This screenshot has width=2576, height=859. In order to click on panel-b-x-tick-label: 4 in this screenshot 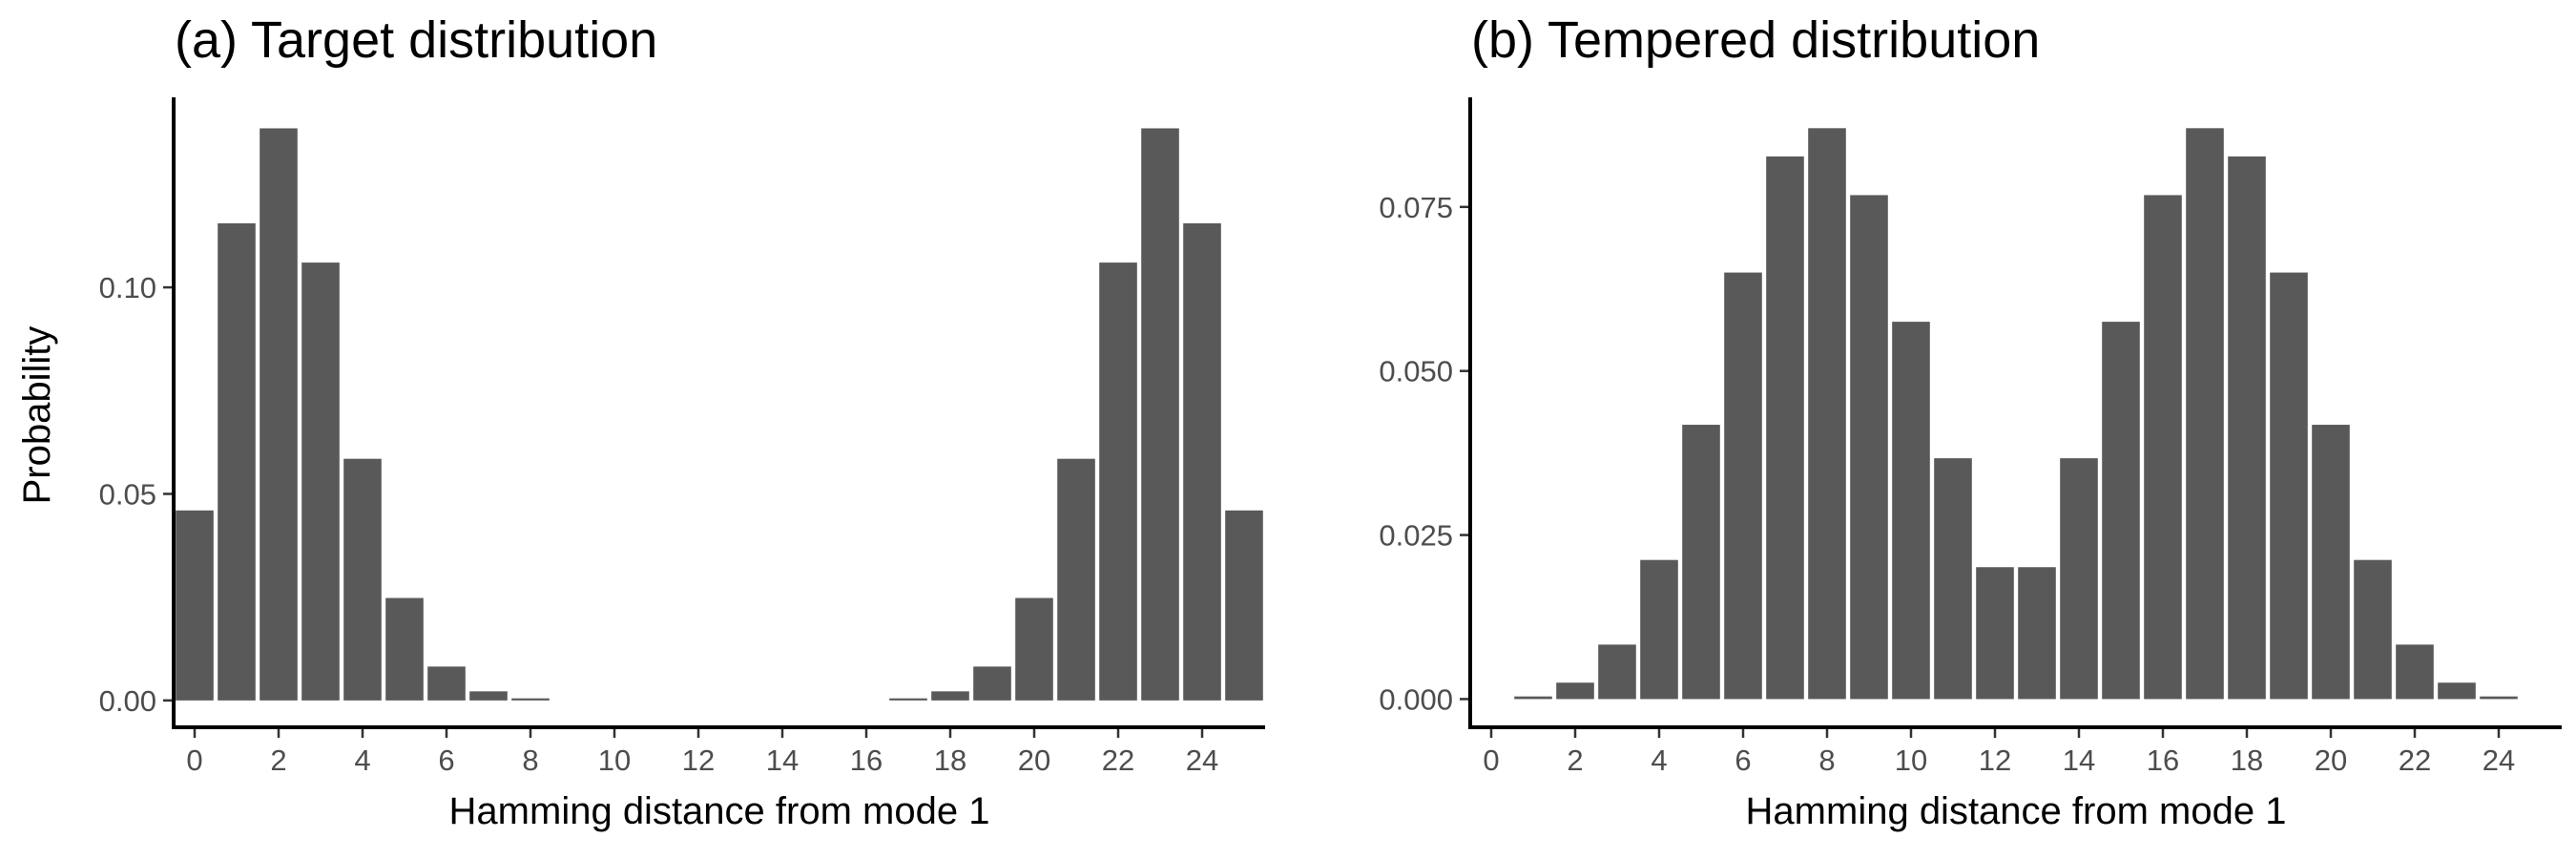, I will do `click(1659, 760)`.